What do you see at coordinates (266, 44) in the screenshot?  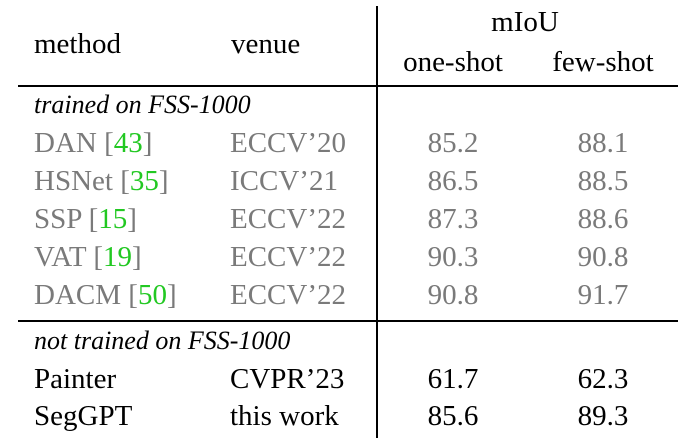 I see `header-venue: venue` at bounding box center [266, 44].